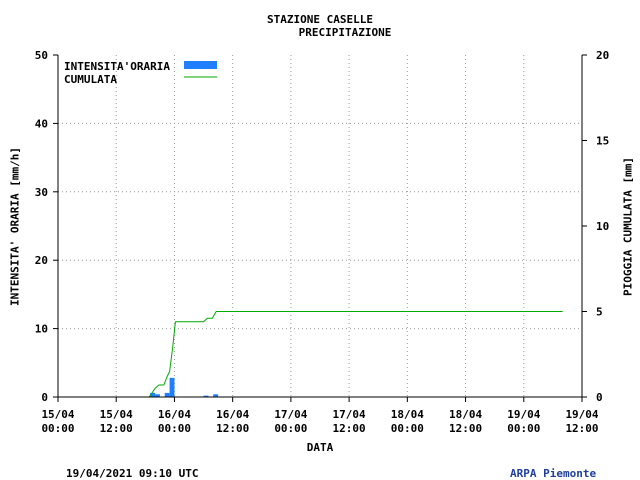 The image size is (640, 480). Describe the element at coordinates (599, 312) in the screenshot. I see `y-tick-label-right: 5` at that location.